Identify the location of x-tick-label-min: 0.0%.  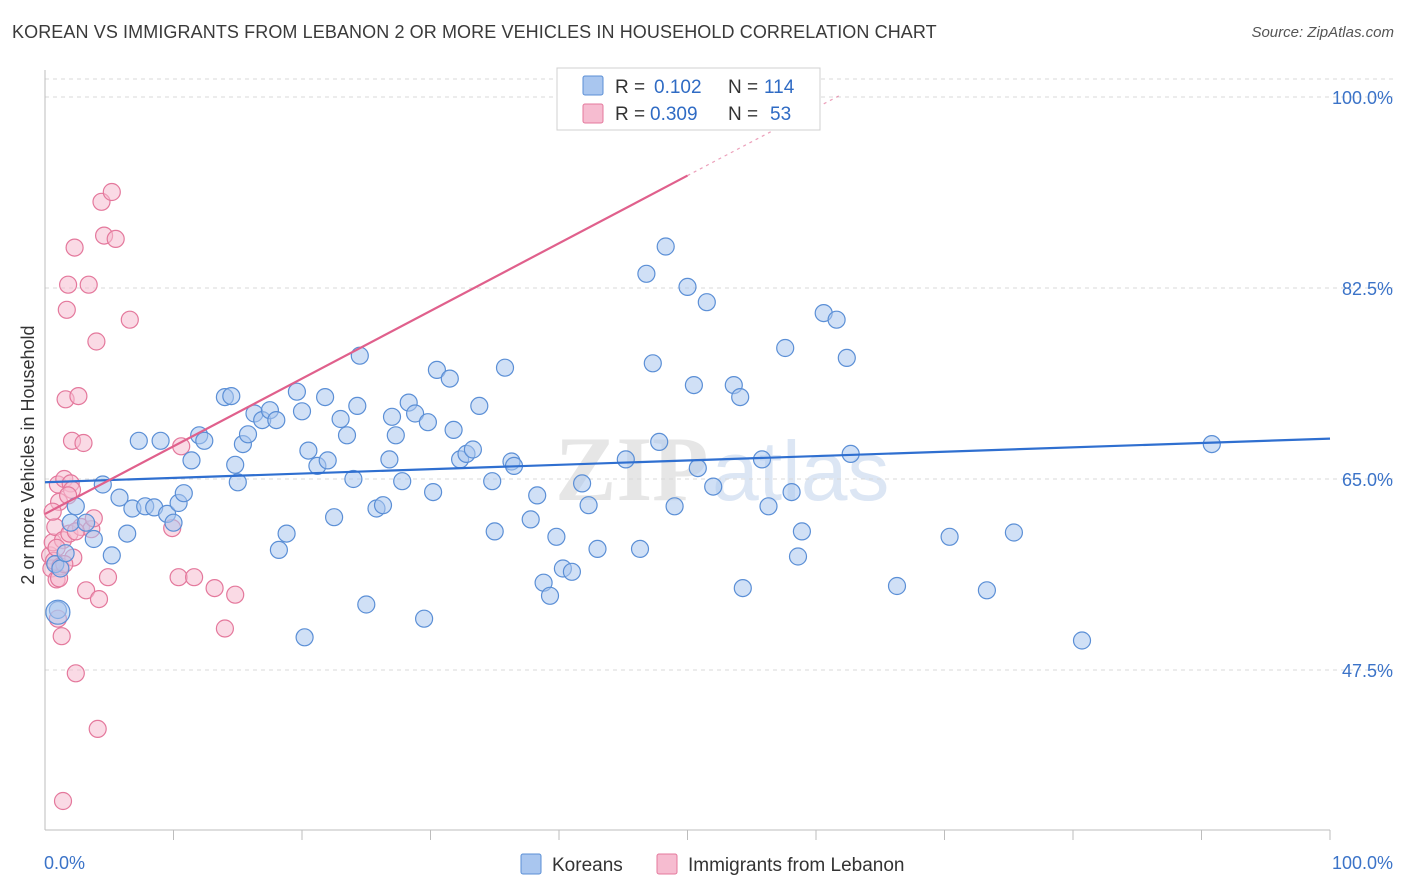
(64, 863).